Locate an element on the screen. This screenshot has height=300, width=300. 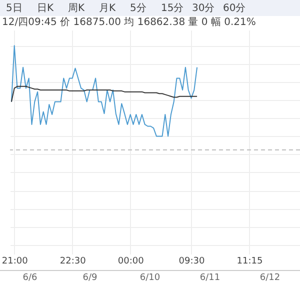
text: 6/6 is located at coordinates (30, 278).